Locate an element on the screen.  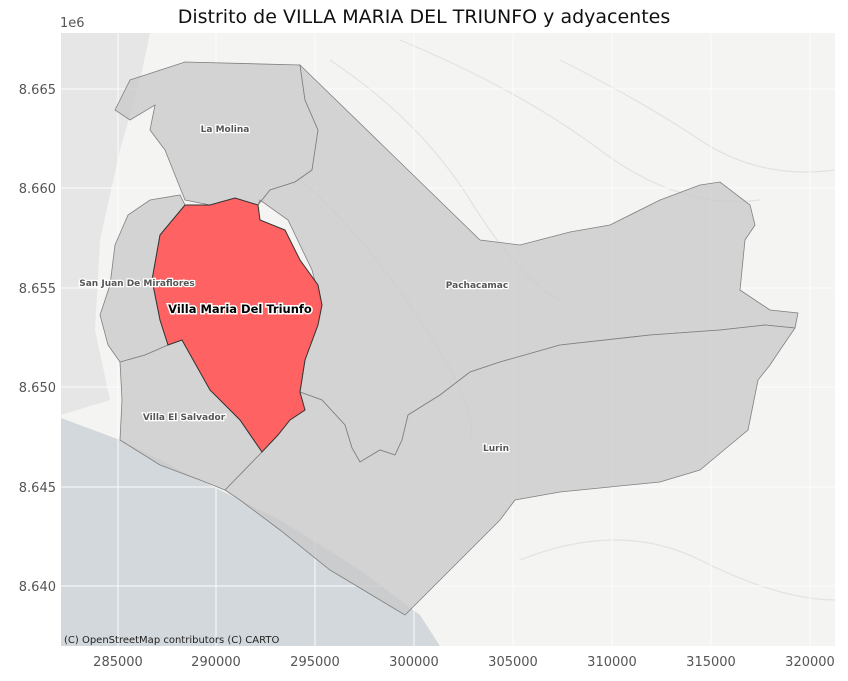
label-la-molina: La Molina is located at coordinates (225, 130).